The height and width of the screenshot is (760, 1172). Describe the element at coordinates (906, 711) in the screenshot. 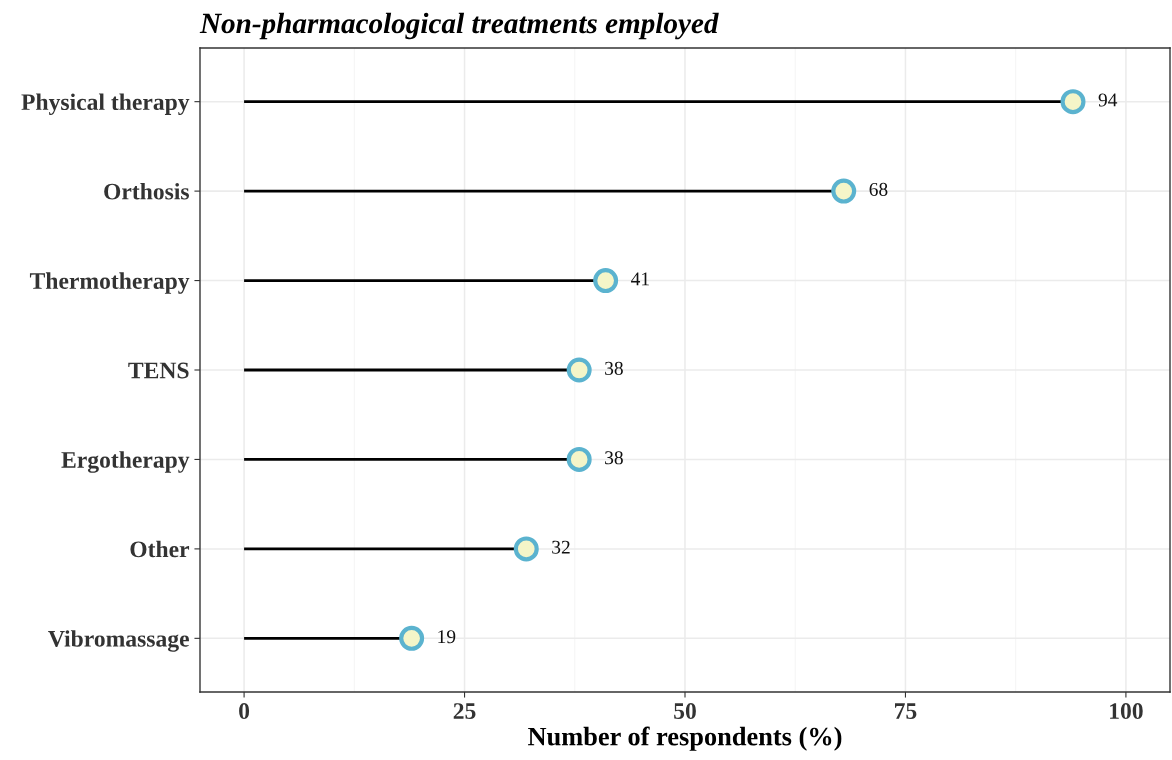

I see `x-tick-label: 75` at that location.